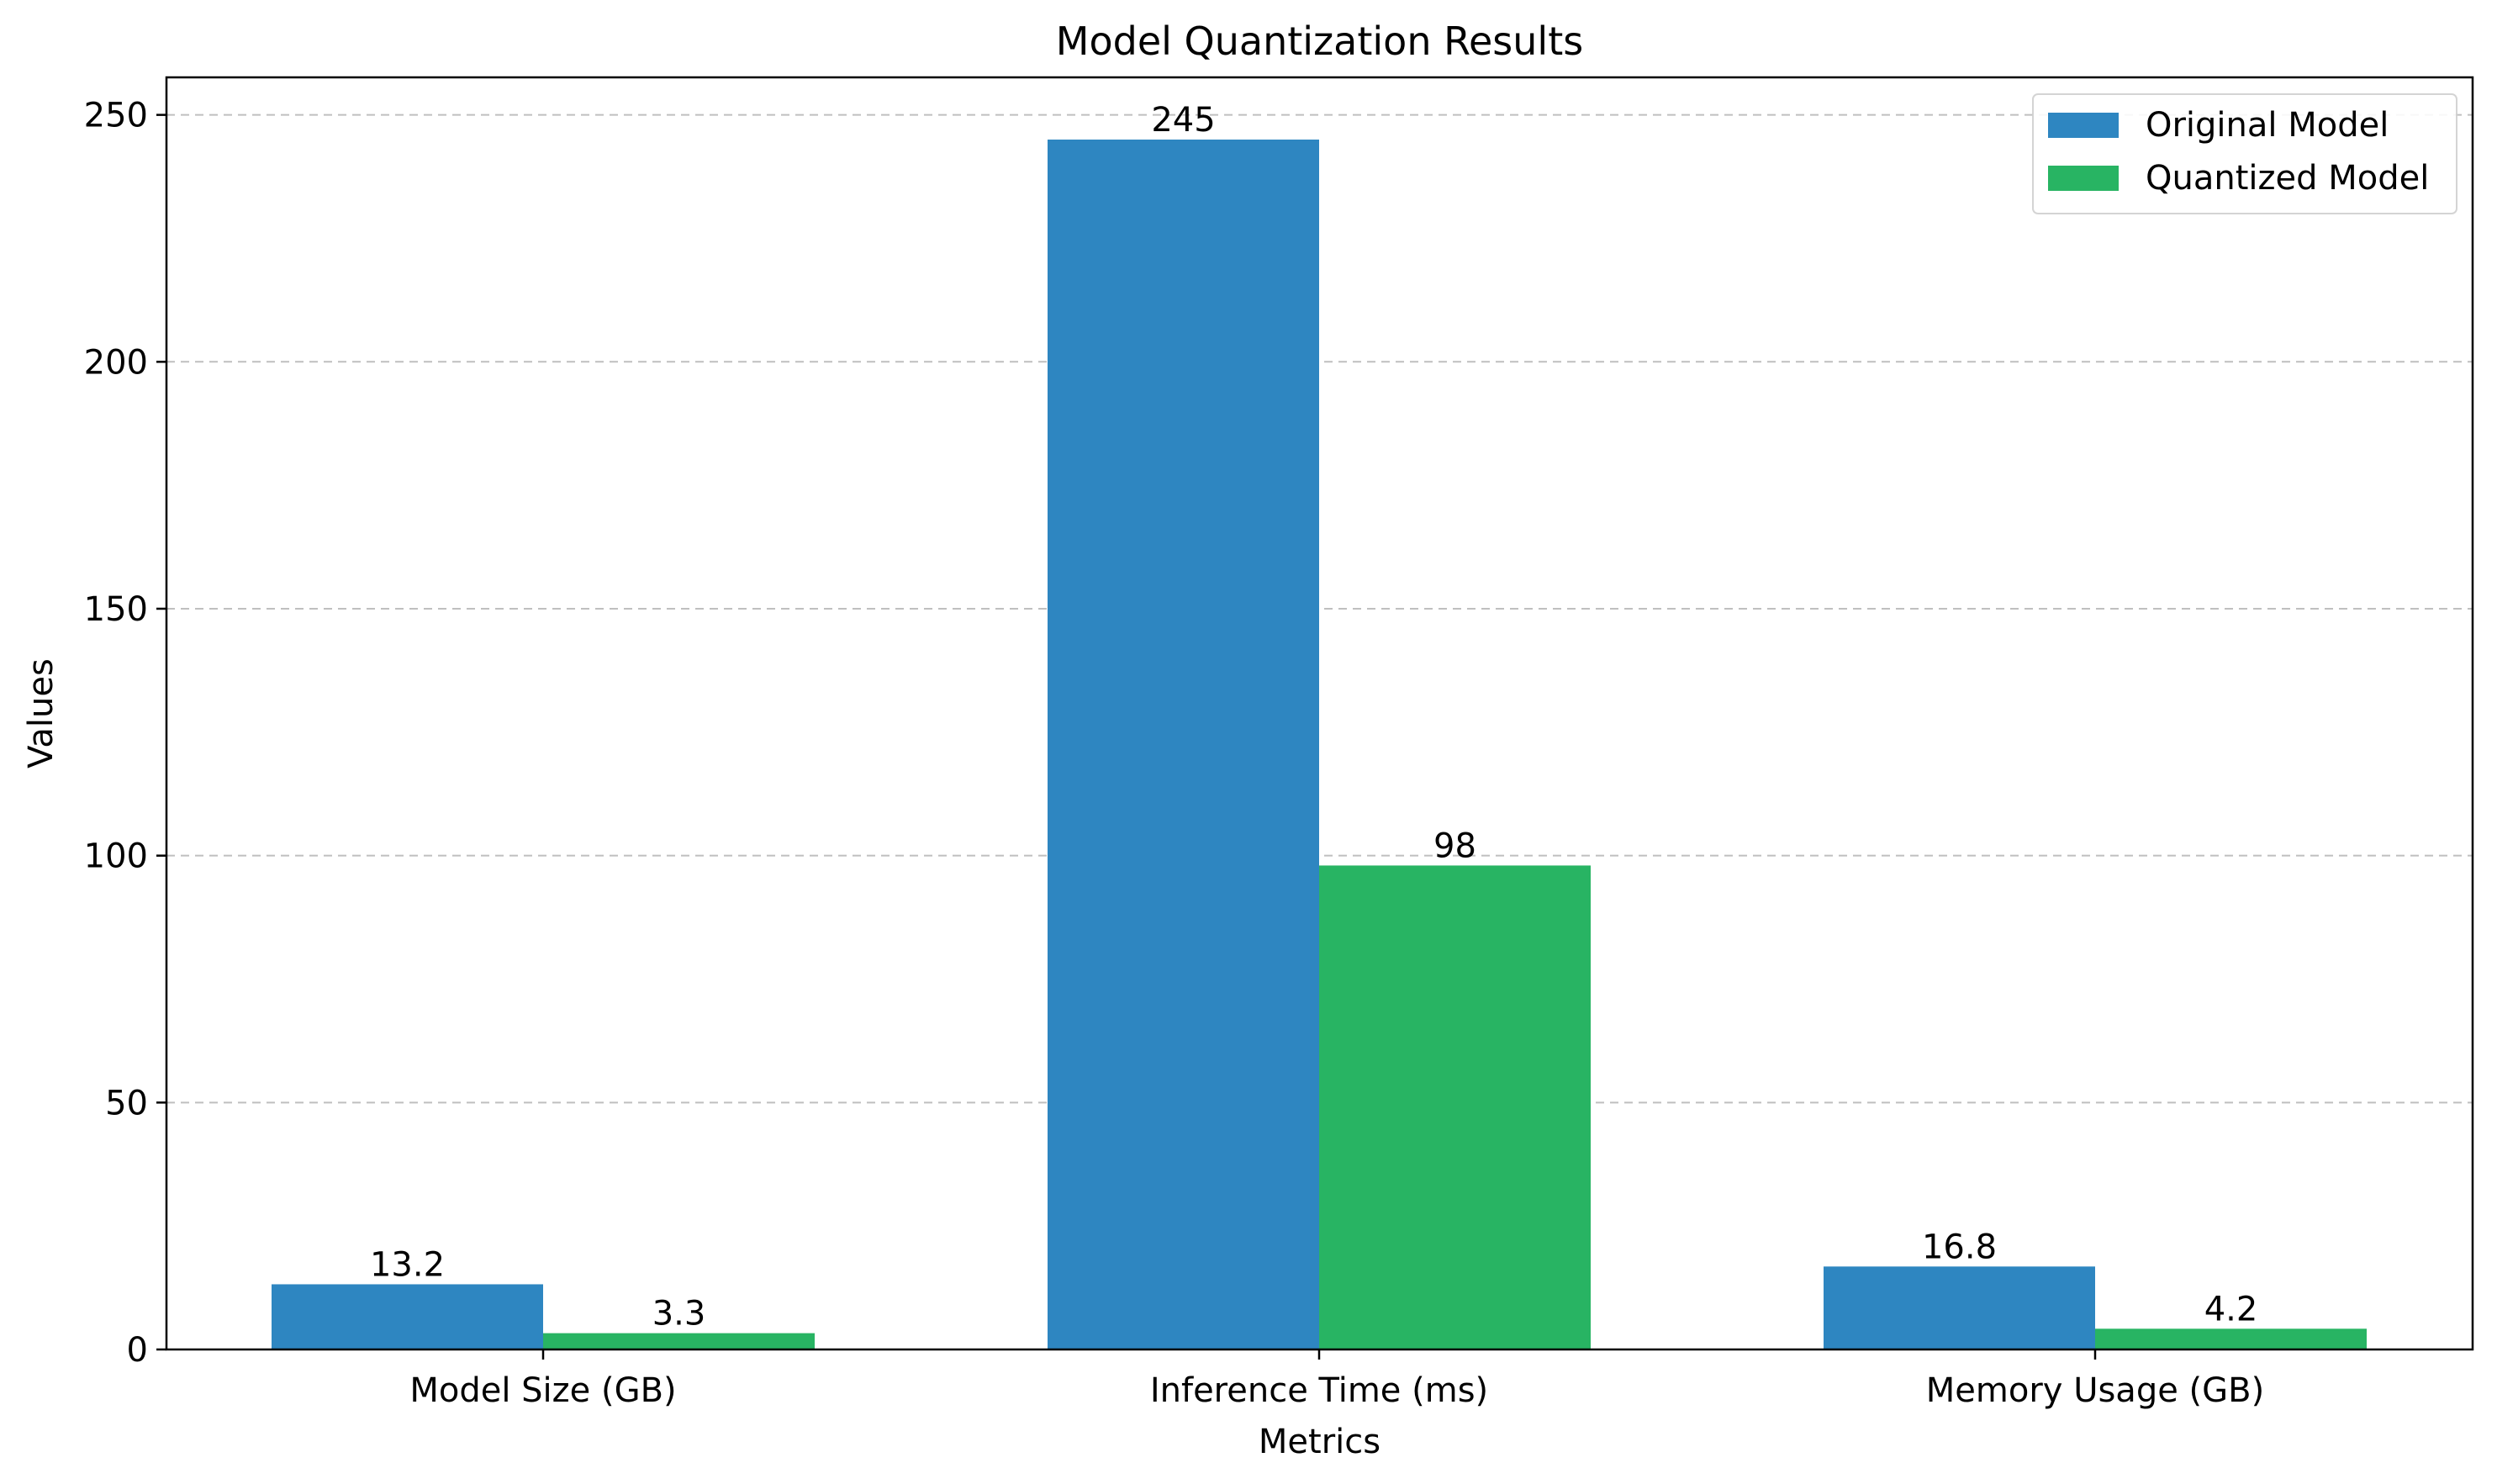 The height and width of the screenshot is (1484, 2497). I want to click on bar-value-label: 245, so click(1183, 120).